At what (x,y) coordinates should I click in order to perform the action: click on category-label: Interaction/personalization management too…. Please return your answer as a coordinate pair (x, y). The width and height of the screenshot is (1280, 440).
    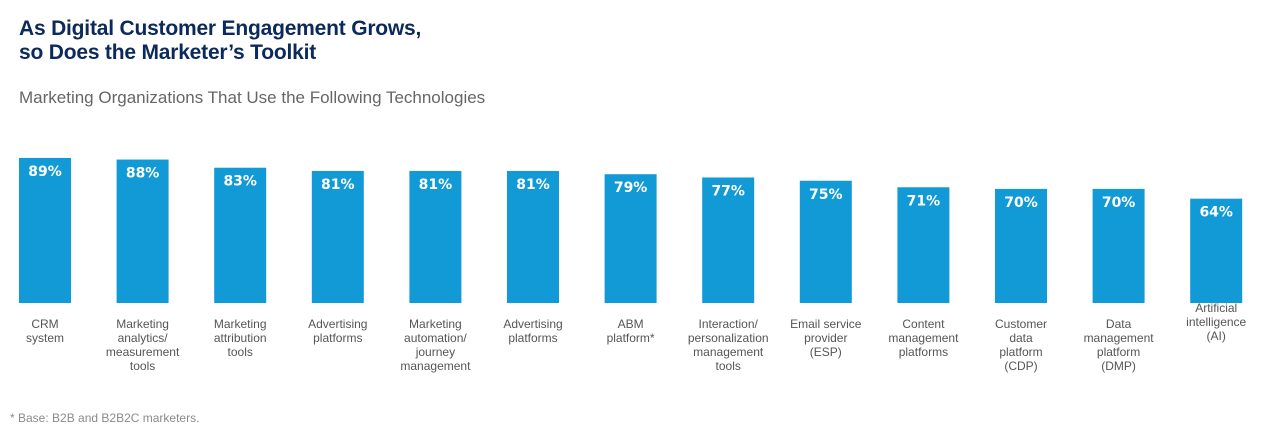
    Looking at the image, I should click on (728, 345).